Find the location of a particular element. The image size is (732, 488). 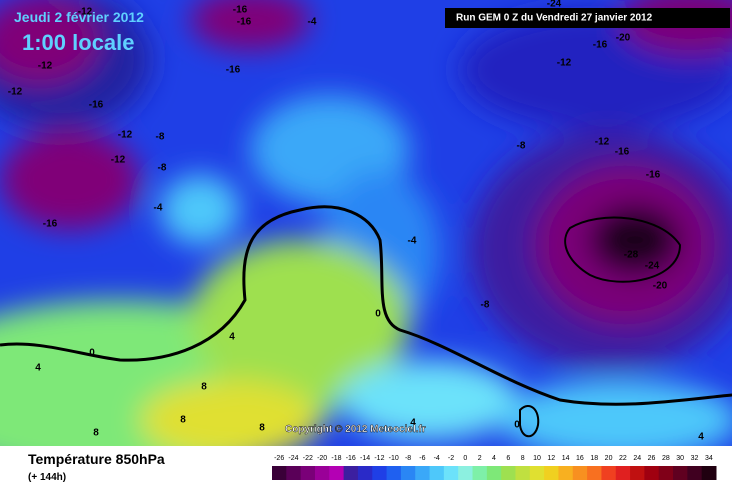

scale-label: -26 is located at coordinates (279, 458).